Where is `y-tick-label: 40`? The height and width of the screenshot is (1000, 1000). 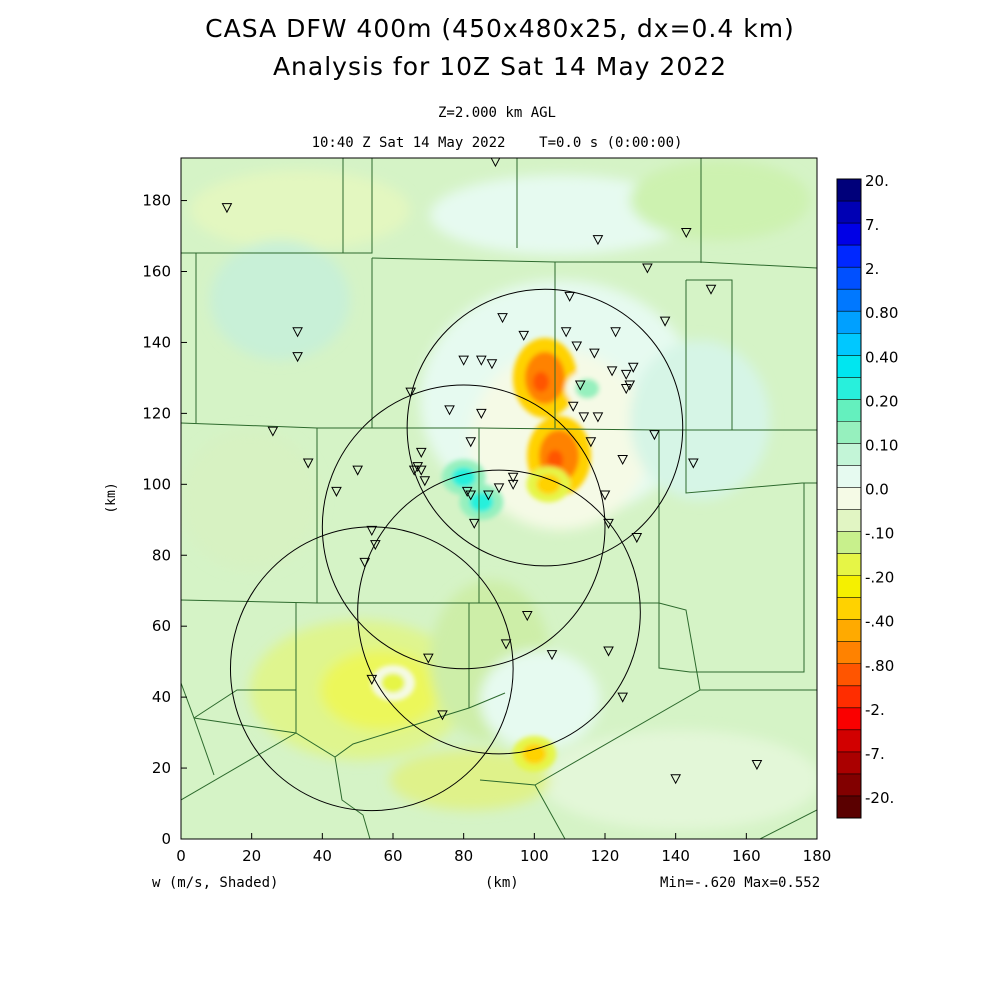 y-tick-label: 40 is located at coordinates (161, 697).